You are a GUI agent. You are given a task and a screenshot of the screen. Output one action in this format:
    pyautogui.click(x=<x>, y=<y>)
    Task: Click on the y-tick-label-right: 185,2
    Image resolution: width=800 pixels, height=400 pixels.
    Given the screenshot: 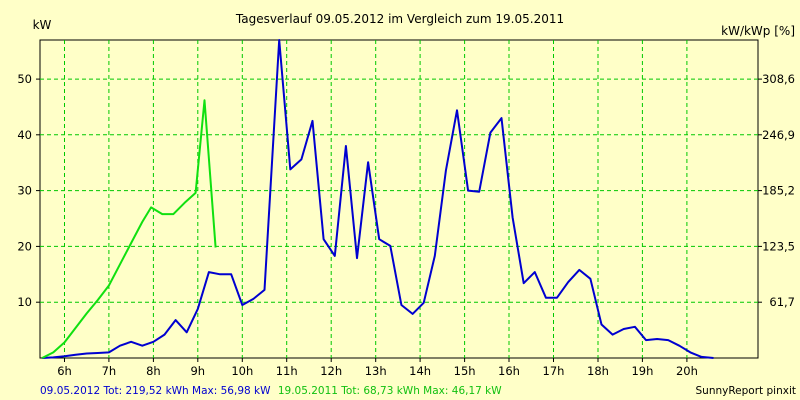 What is the action you would take?
    pyautogui.click(x=778, y=191)
    